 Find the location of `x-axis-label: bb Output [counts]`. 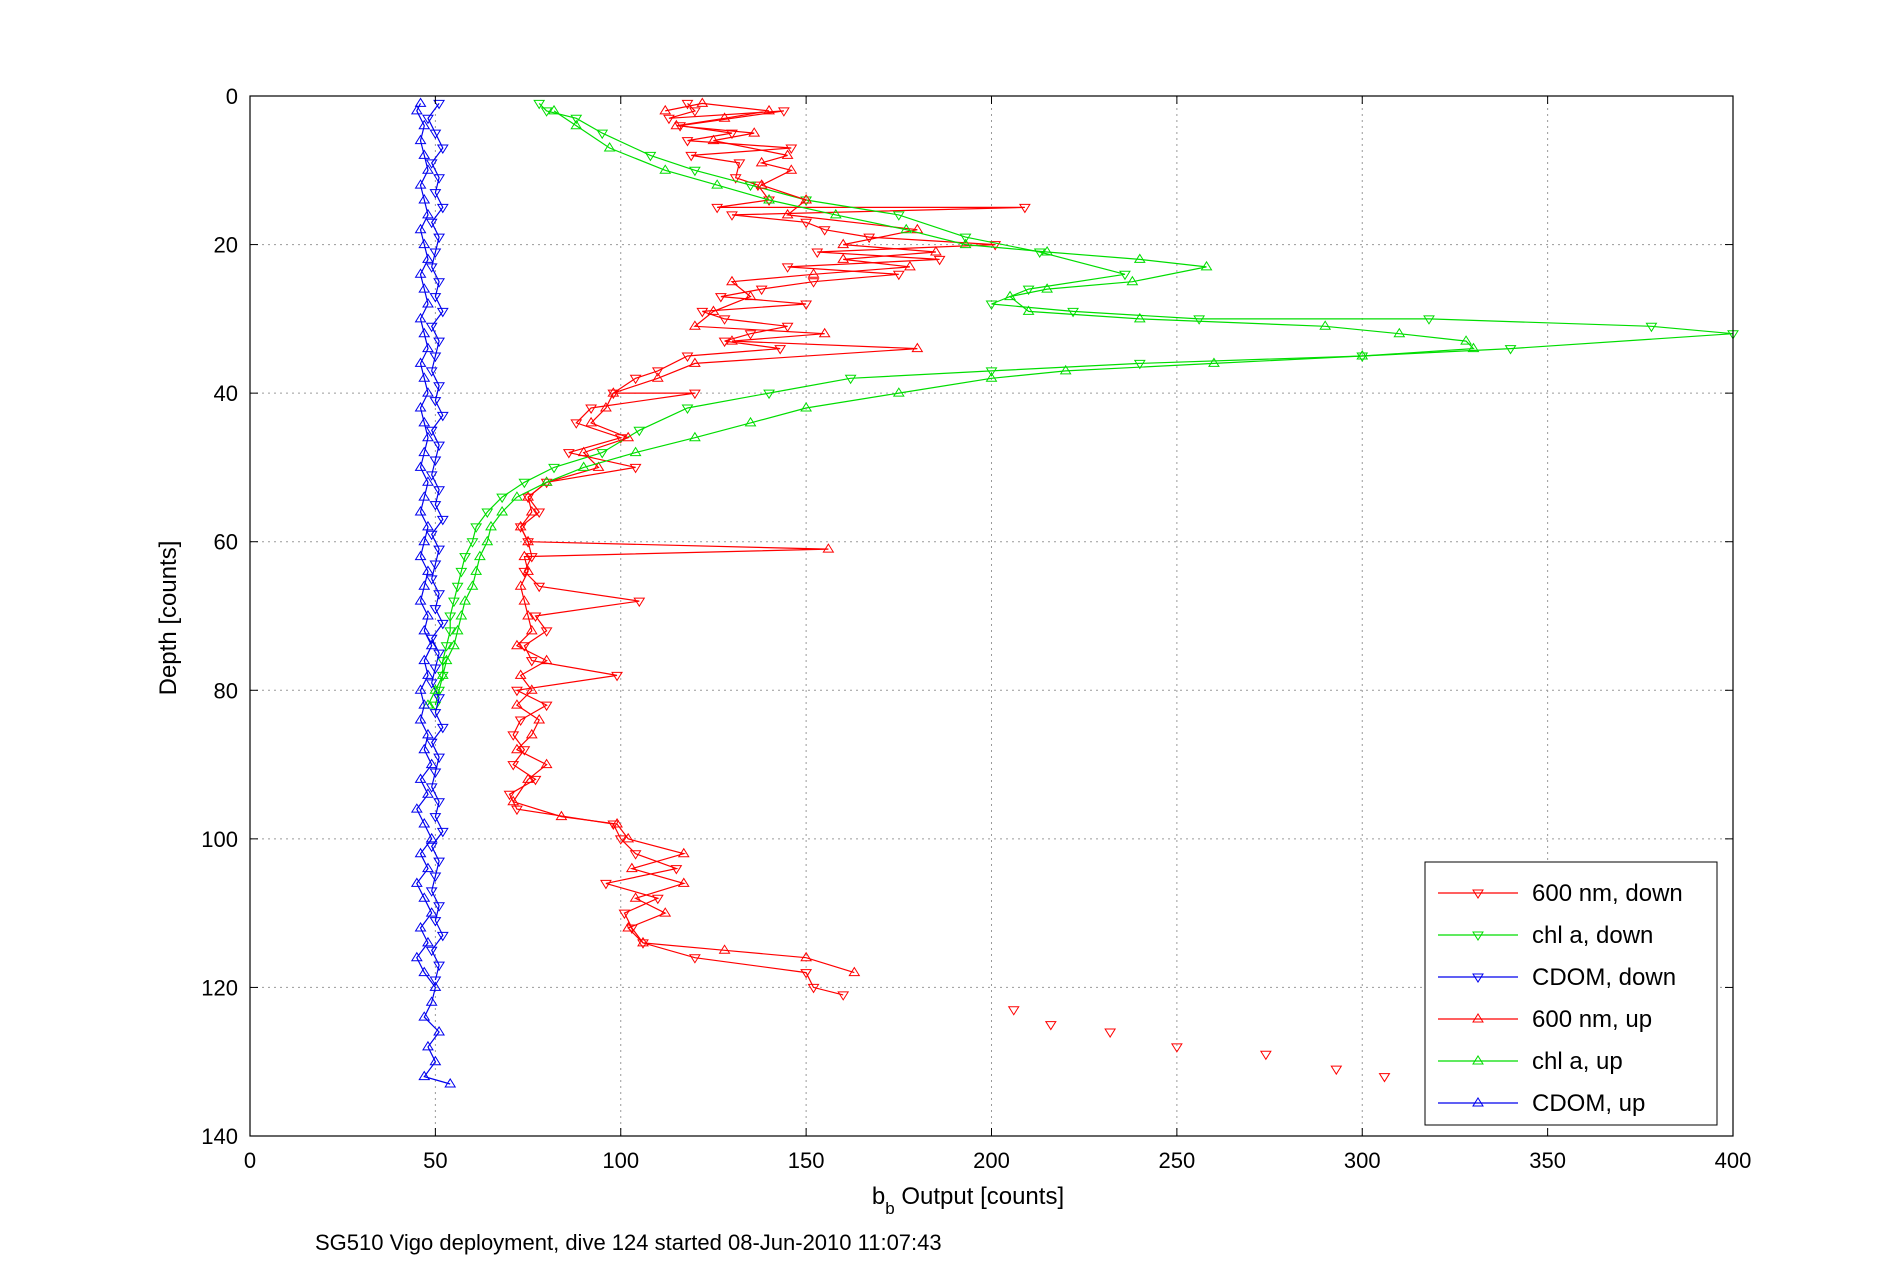

x-axis-label: bb Output [counts] is located at coordinates (968, 1200).